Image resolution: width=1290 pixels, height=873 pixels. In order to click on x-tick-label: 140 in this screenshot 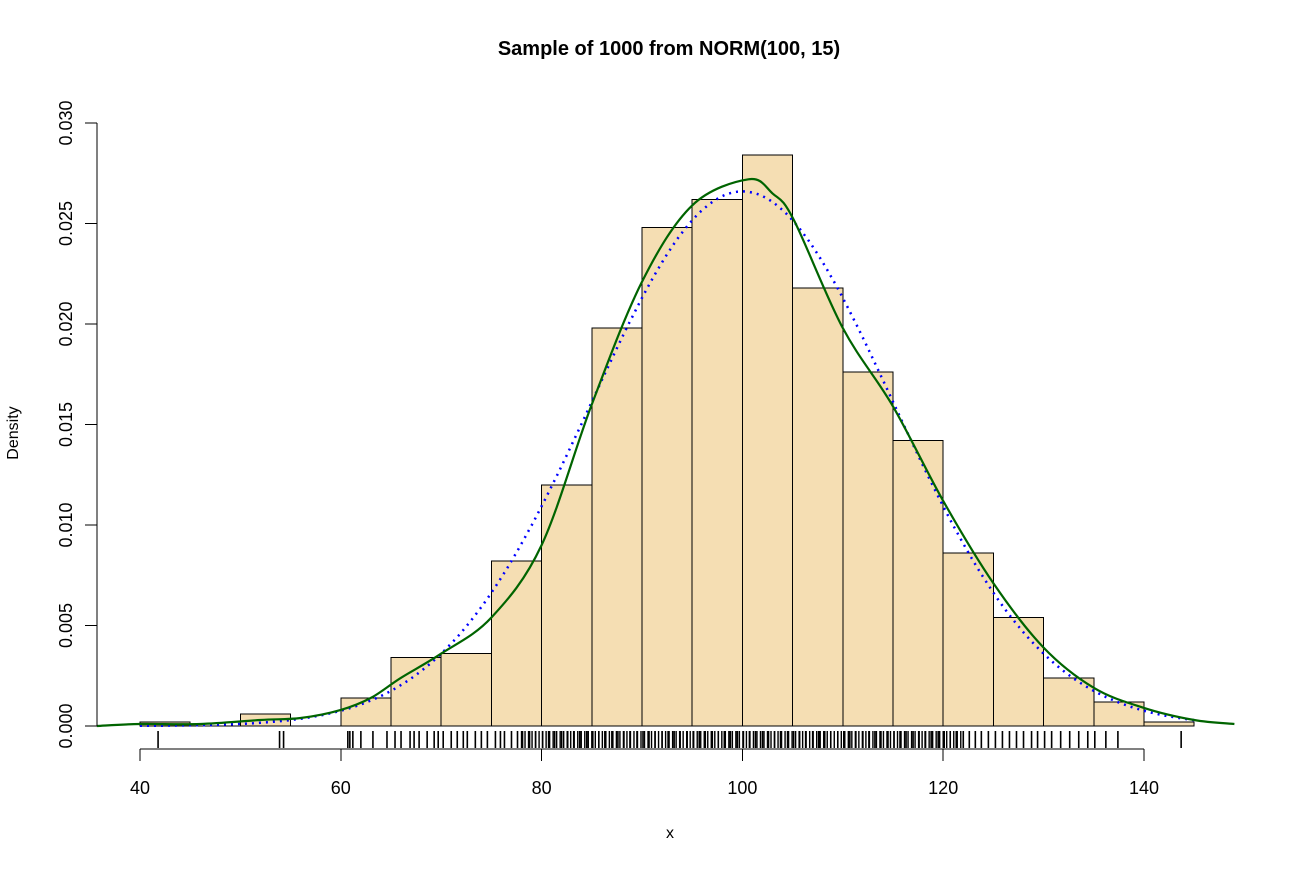, I will do `click(1144, 788)`.